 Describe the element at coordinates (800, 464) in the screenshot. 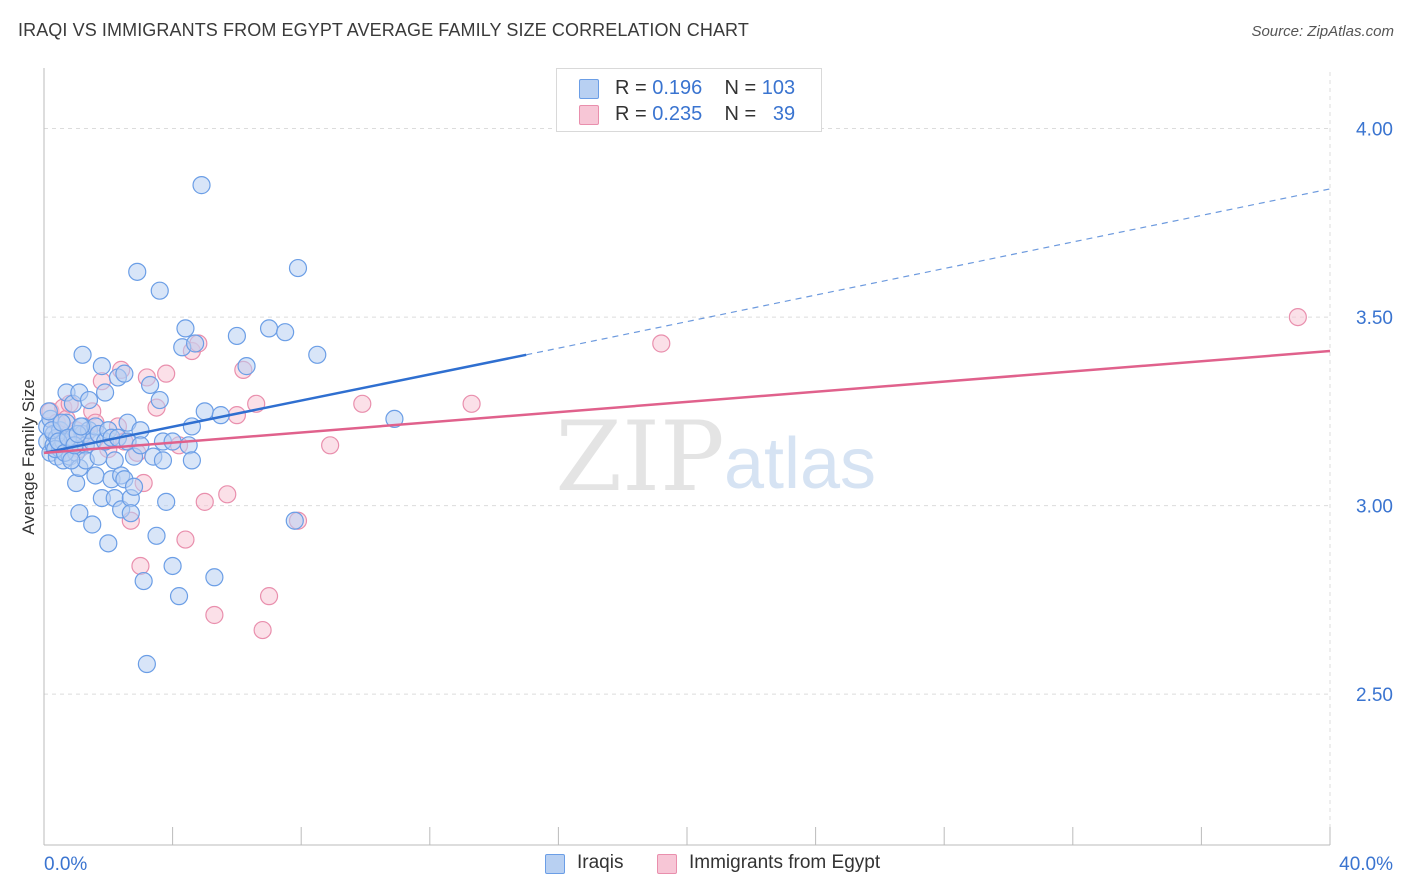

I see `watermark-atlas: atlas` at that location.